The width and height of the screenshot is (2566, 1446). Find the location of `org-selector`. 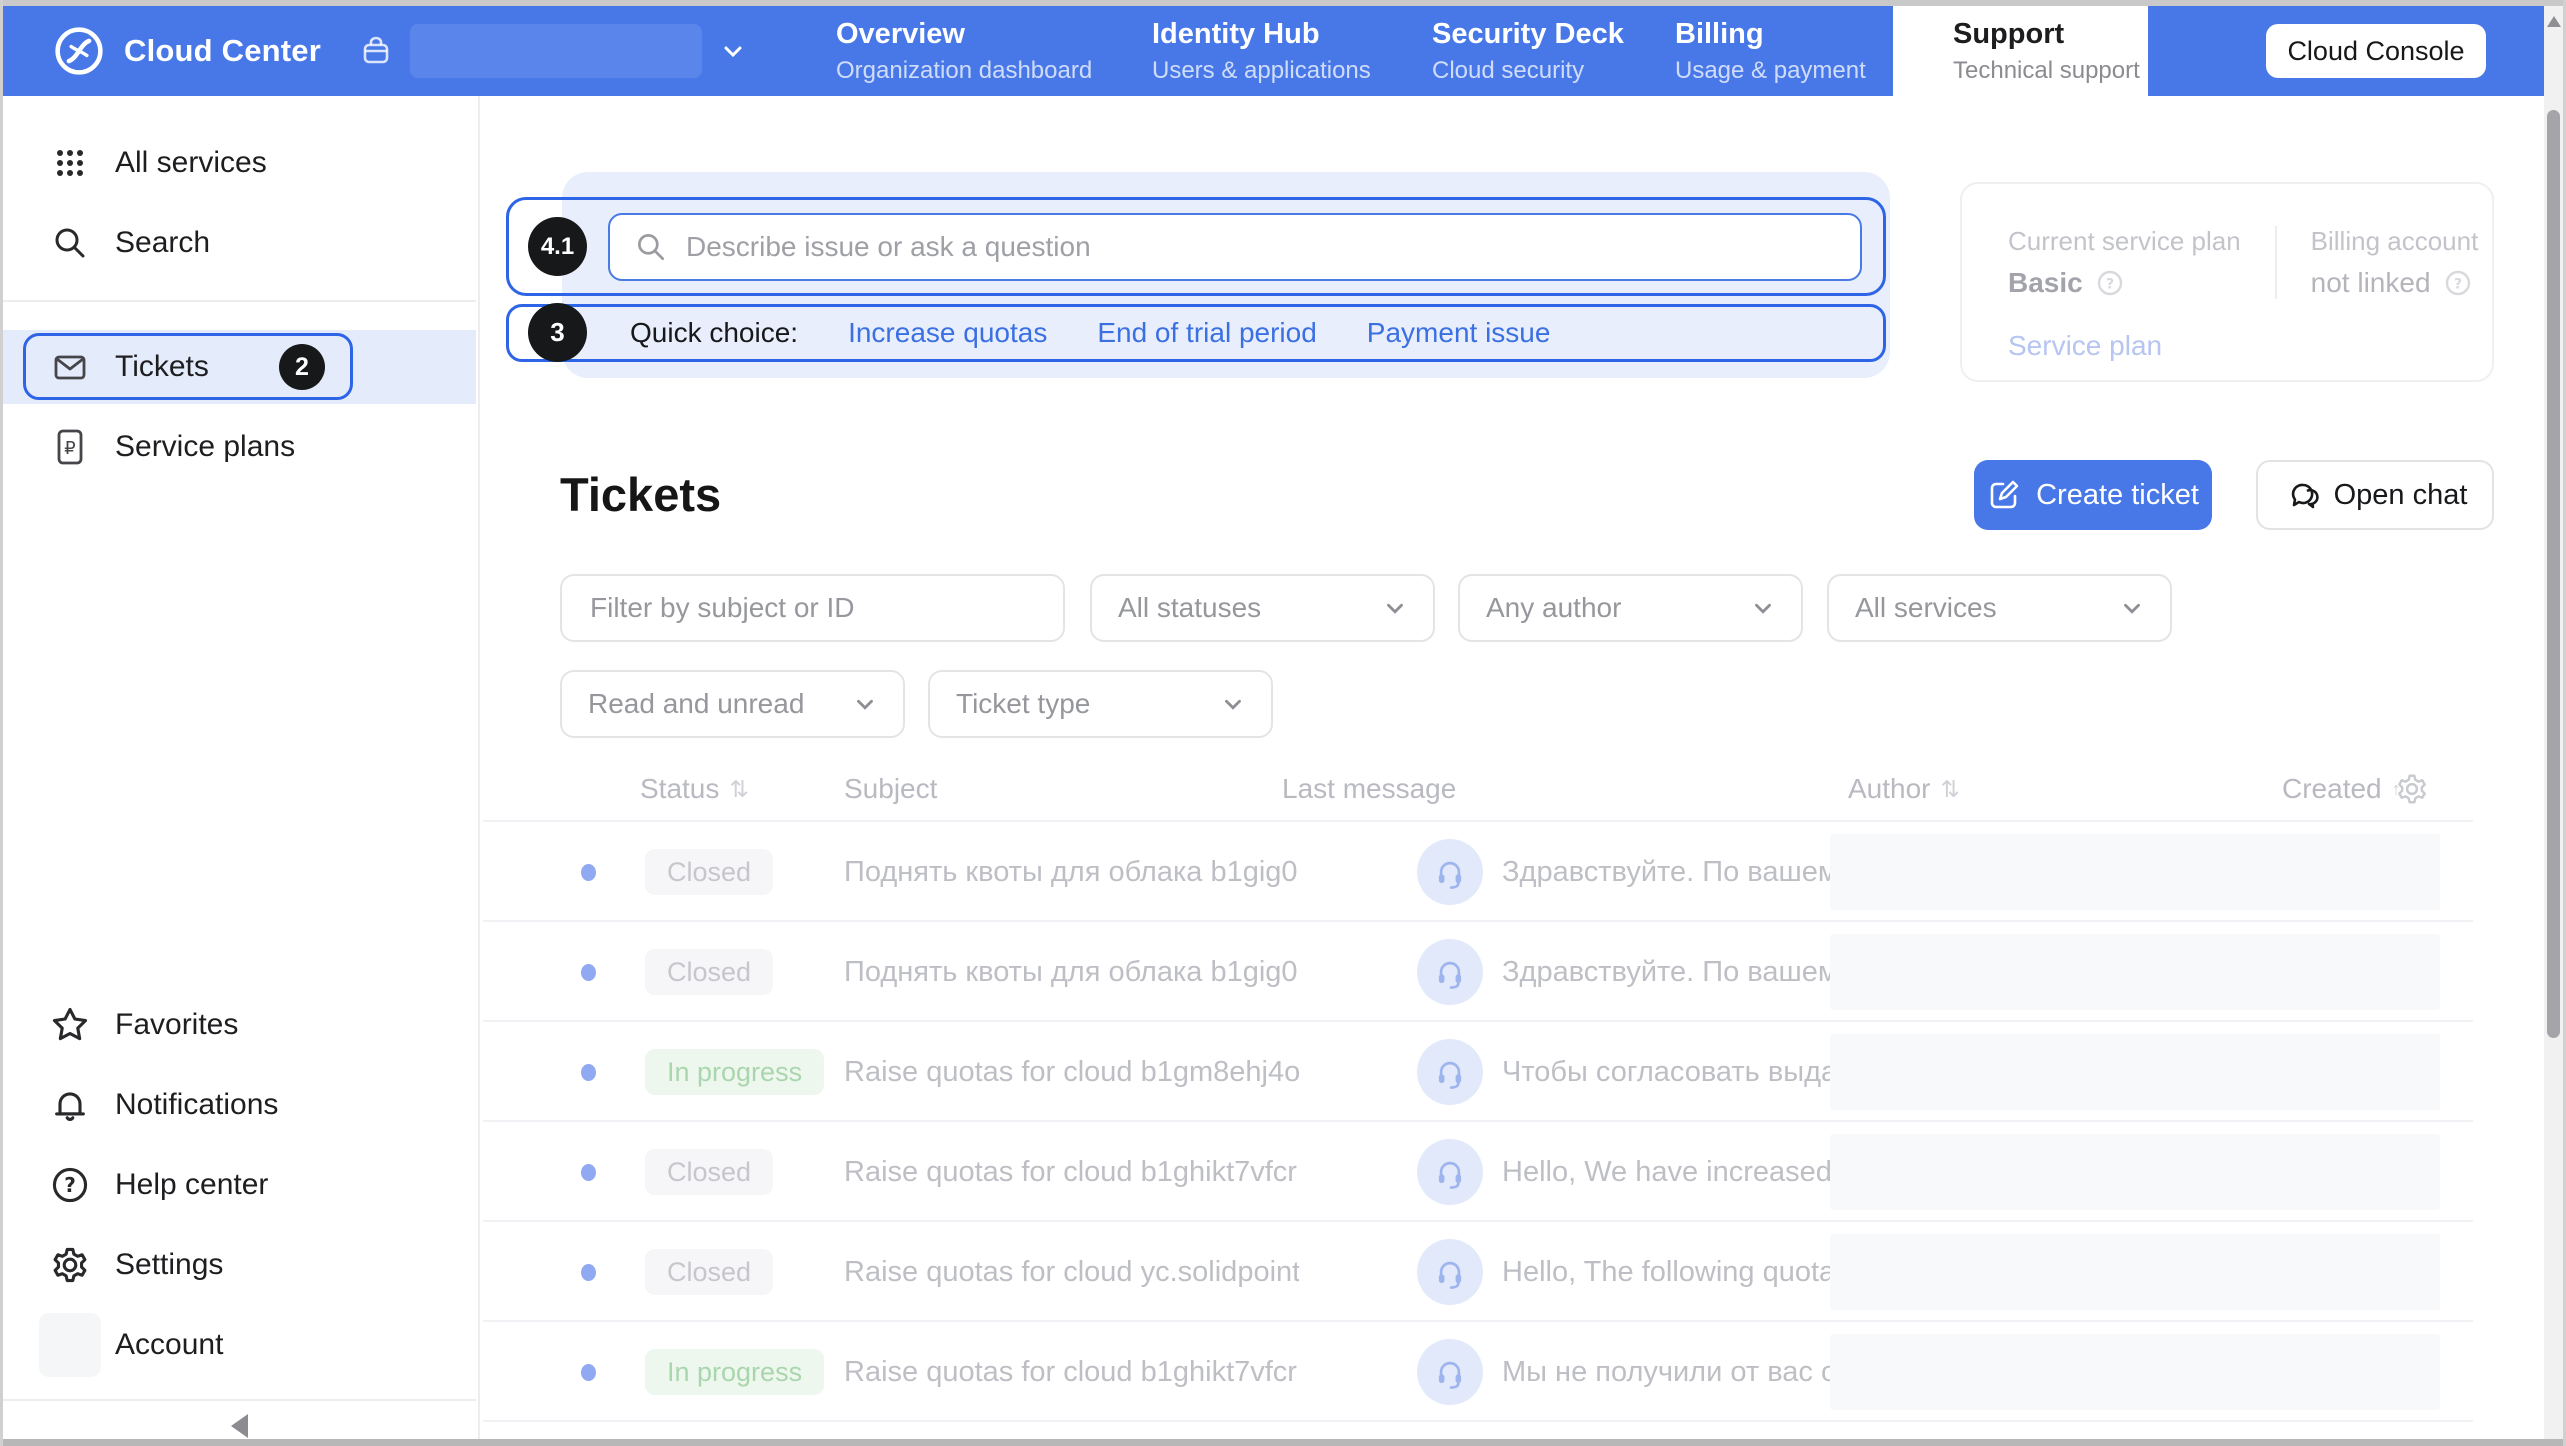

org-selector is located at coordinates (553, 51).